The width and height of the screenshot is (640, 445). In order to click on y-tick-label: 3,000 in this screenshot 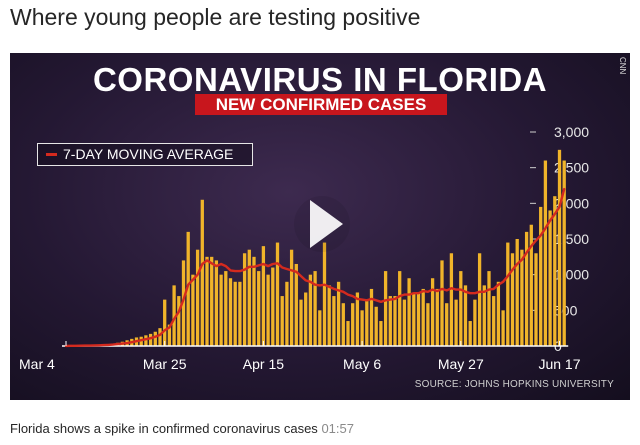, I will do `click(571, 132)`.